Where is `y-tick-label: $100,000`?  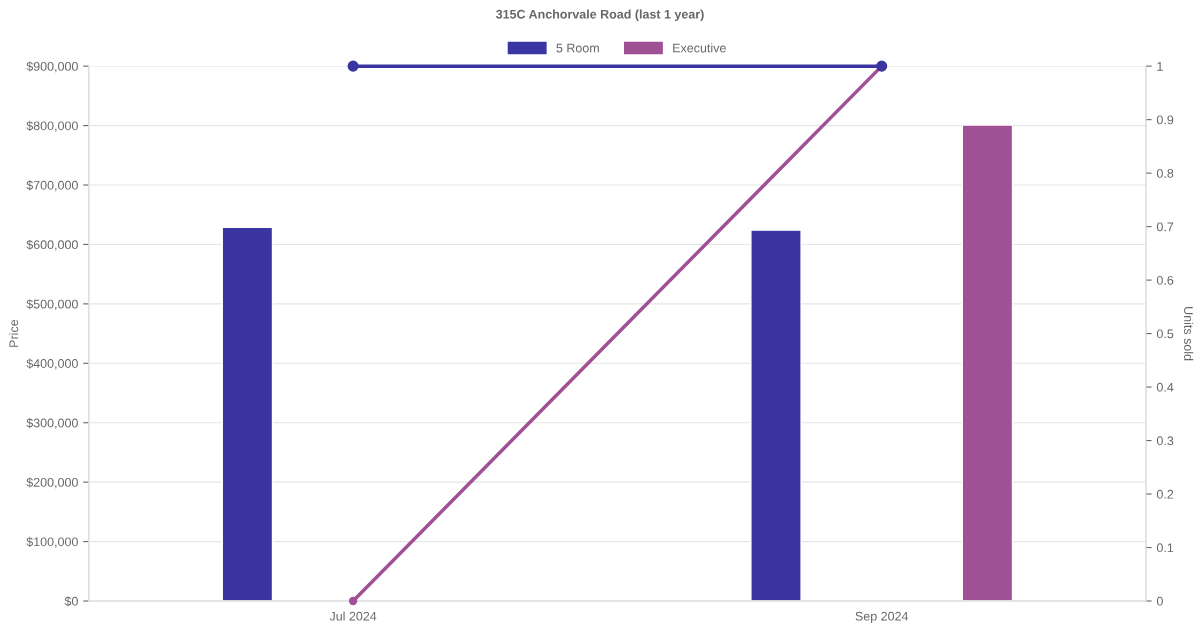 y-tick-label: $100,000 is located at coordinates (52, 542).